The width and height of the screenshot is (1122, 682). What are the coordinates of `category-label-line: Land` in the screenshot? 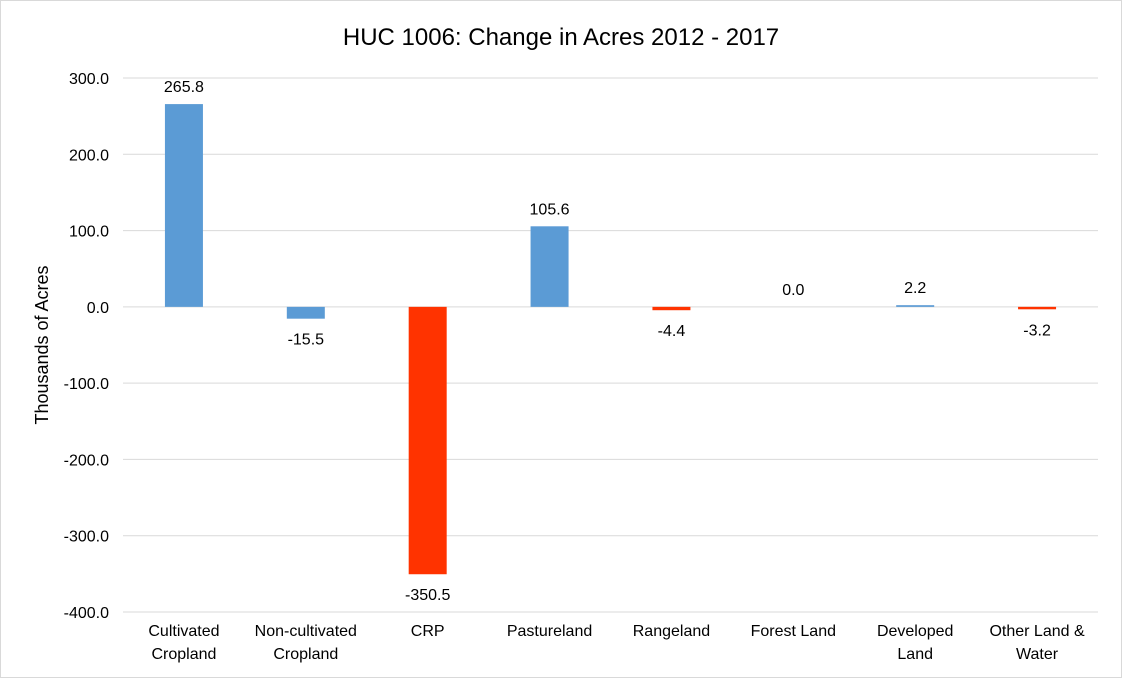 It's located at (915, 654).